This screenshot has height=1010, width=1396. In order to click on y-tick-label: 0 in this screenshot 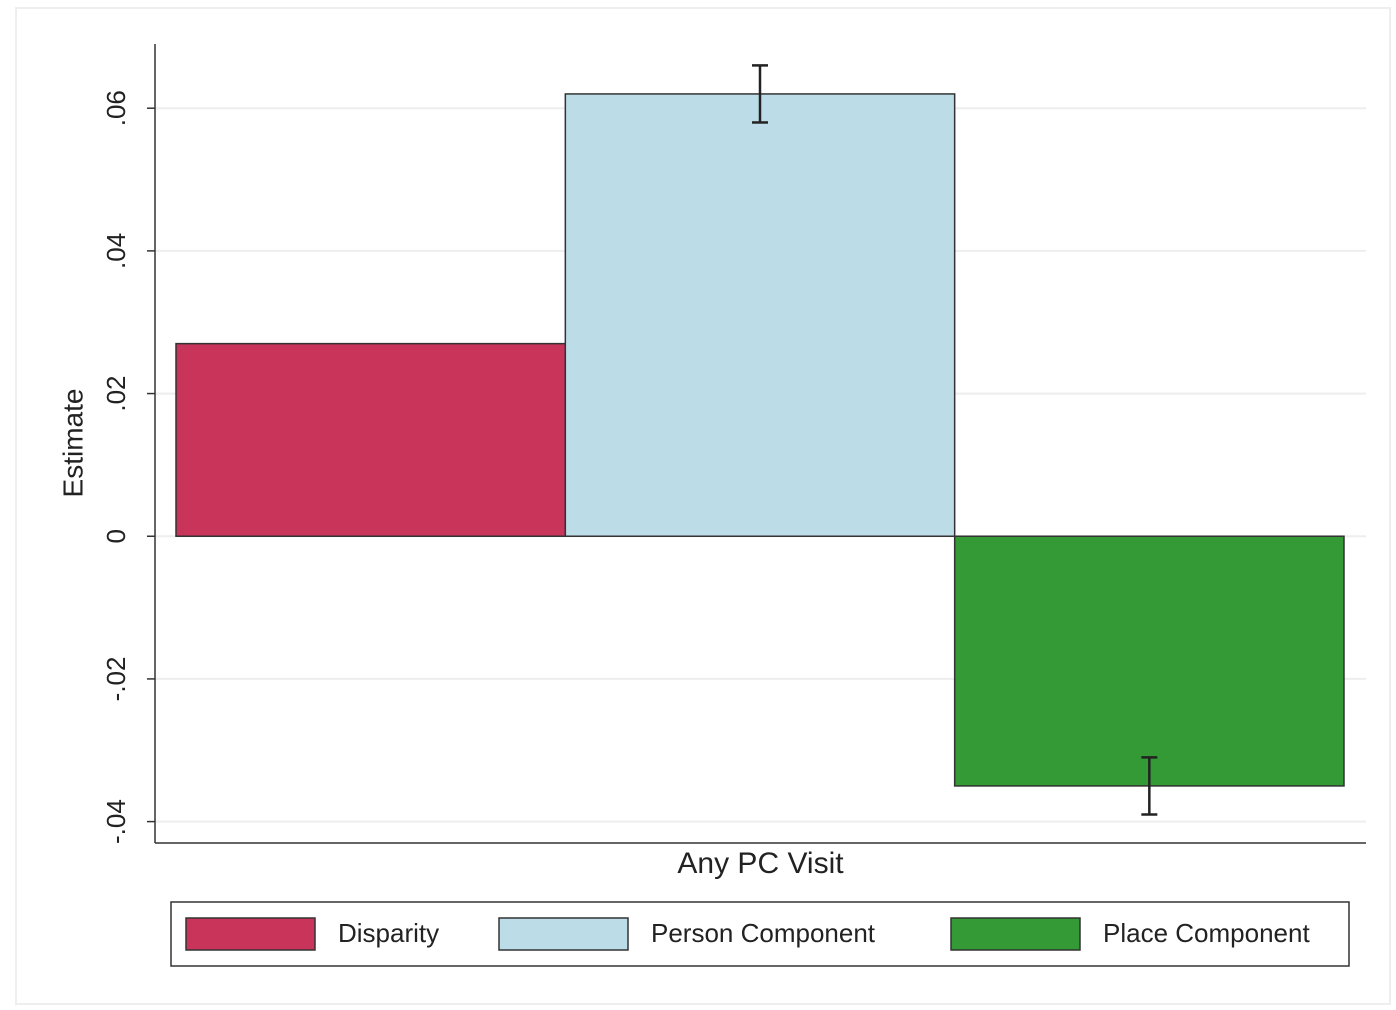, I will do `click(116, 536)`.